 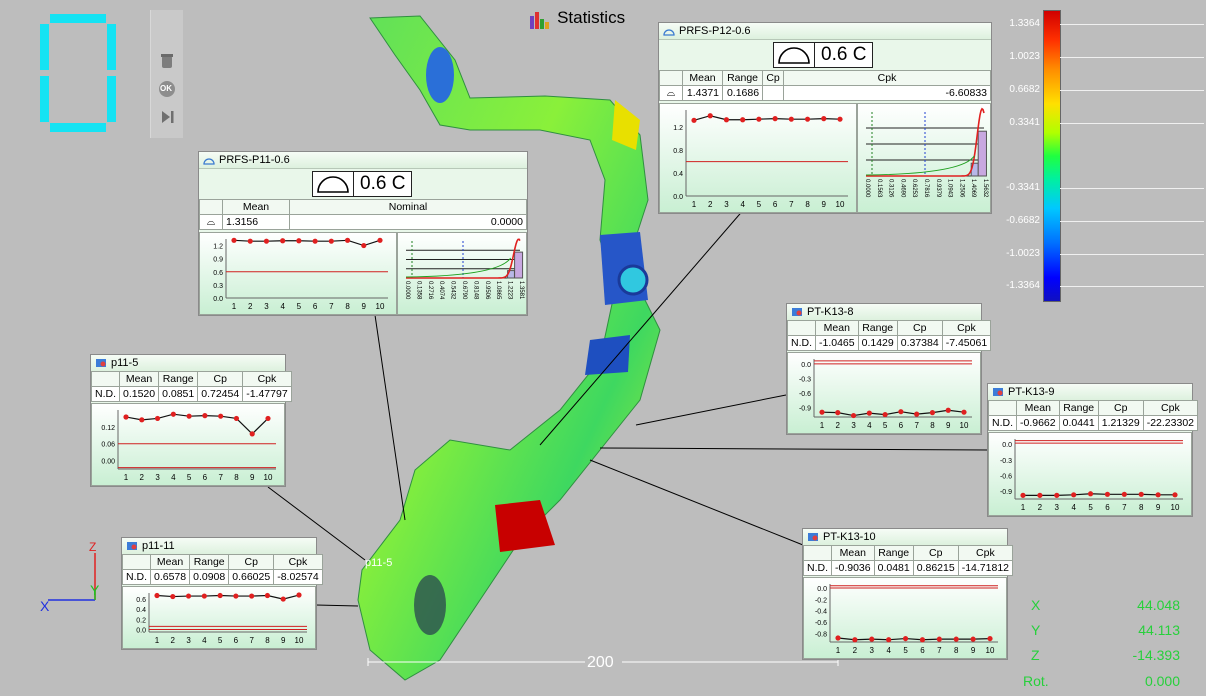 I want to click on gauge-icon, so click(x=669, y=32).